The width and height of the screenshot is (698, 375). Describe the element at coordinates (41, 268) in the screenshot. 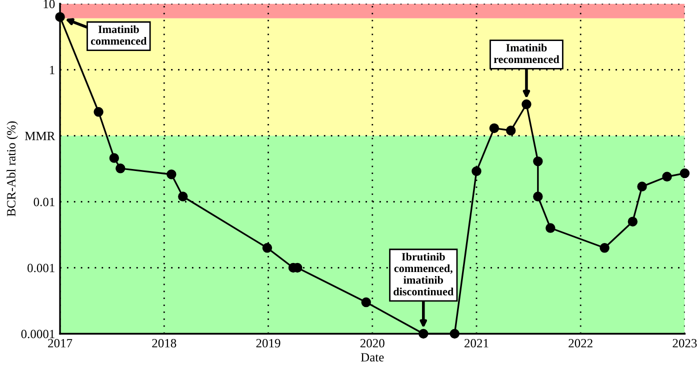

I see `y-tick-label: 0.001` at that location.